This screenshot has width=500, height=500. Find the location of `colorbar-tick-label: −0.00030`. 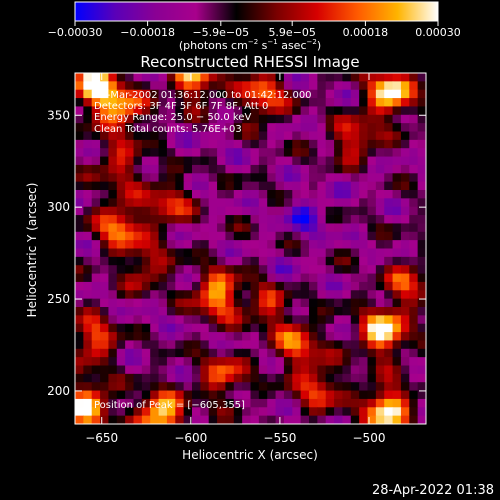

colorbar-tick-label: −0.00030 is located at coordinates (75, 32).